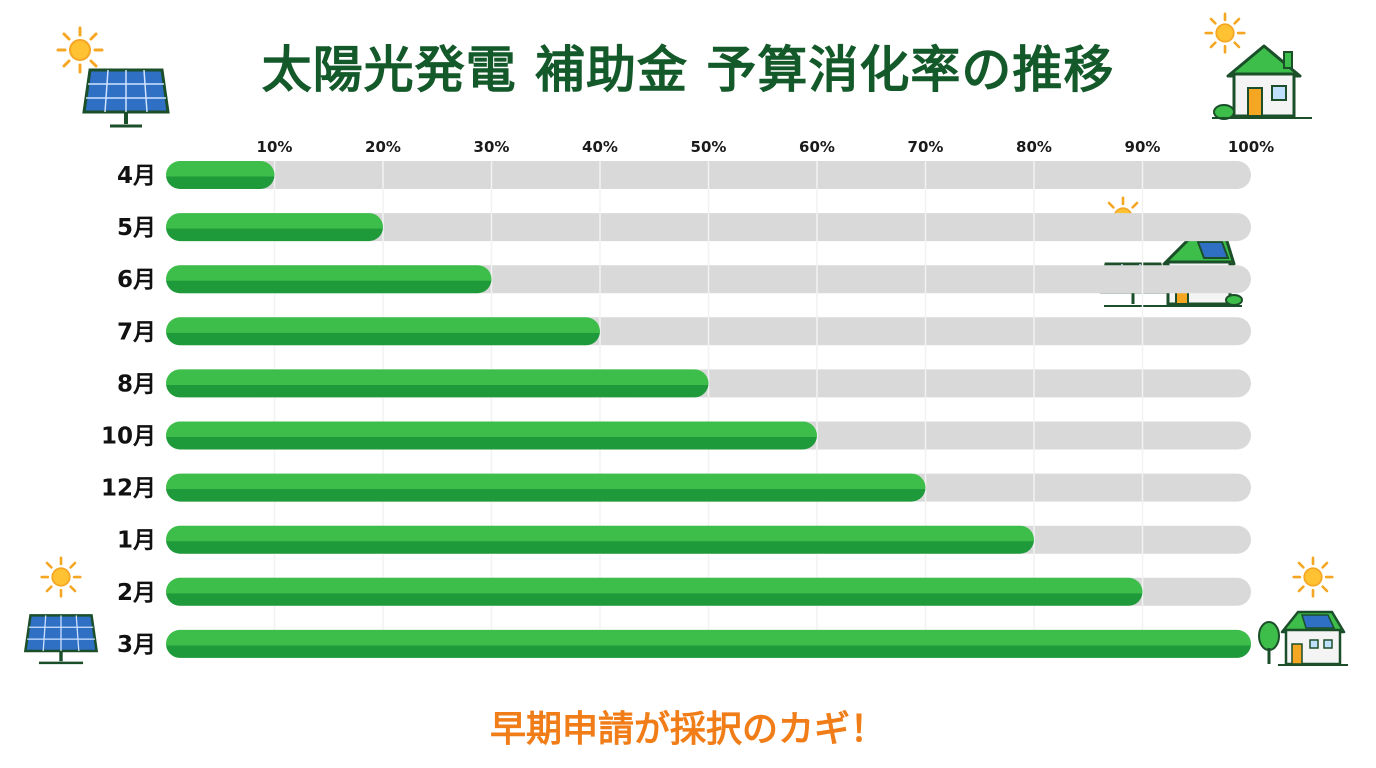 The image size is (1376, 768). I want to click on x-tick-label: 60%, so click(817, 147).